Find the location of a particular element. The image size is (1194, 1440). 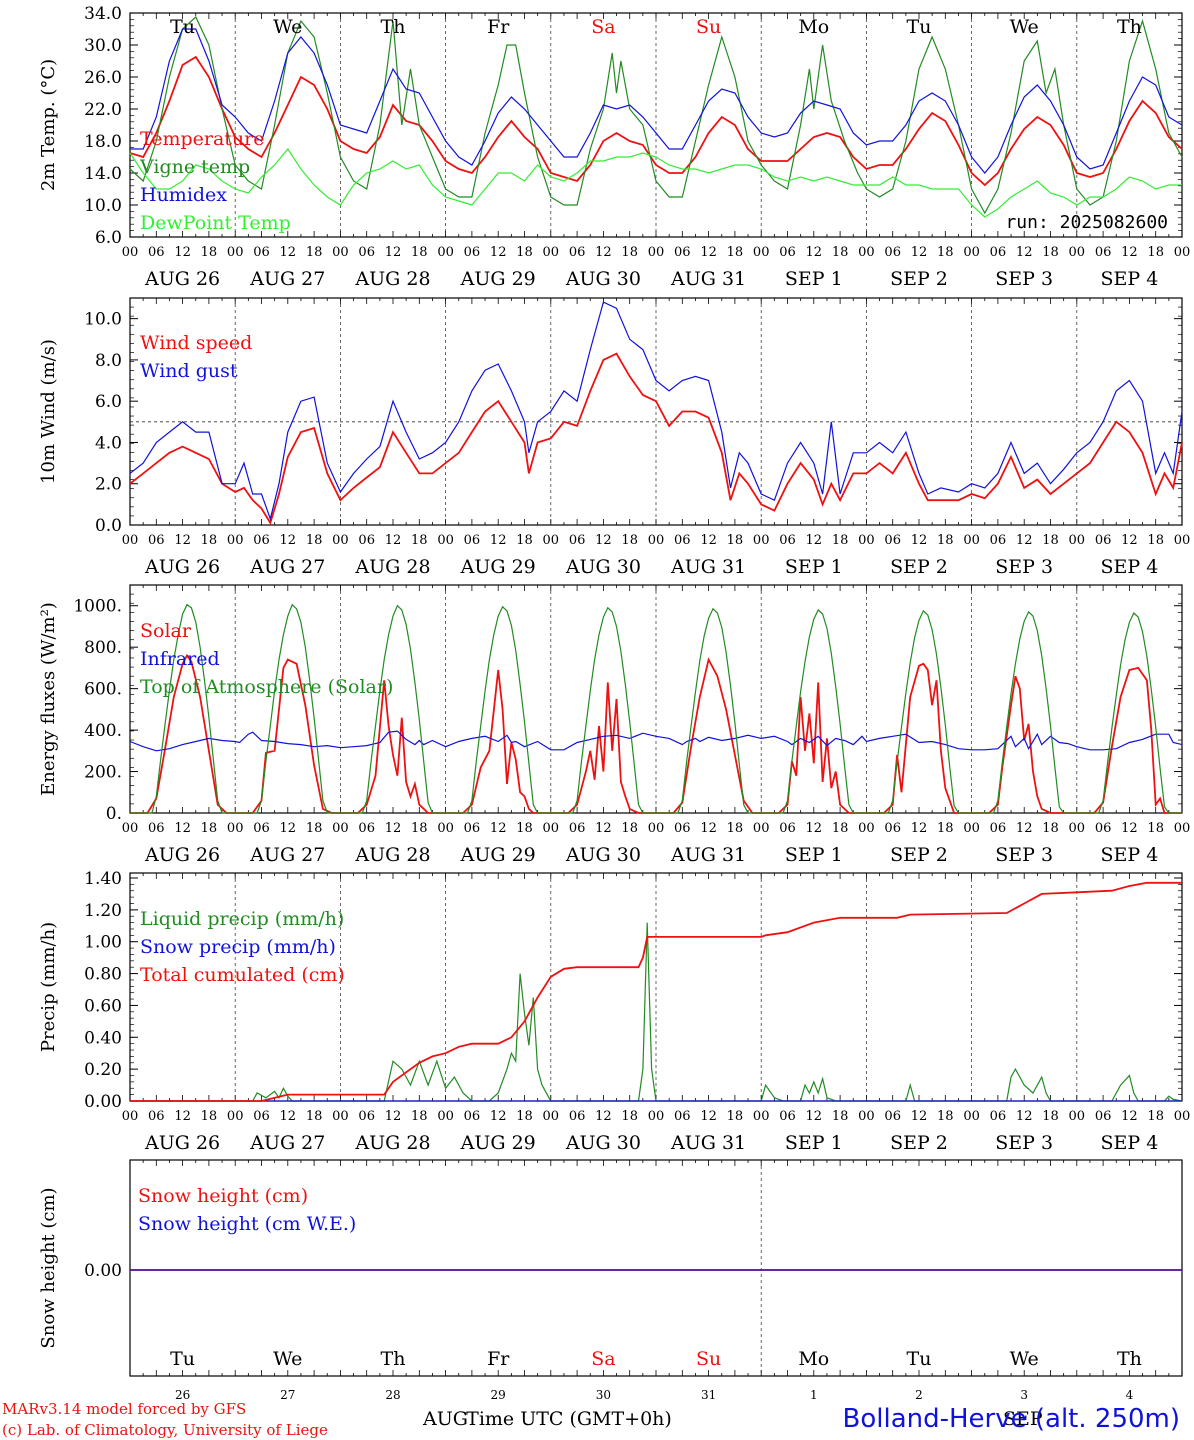

series-line-dewpoint-temp is located at coordinates (655, 182).